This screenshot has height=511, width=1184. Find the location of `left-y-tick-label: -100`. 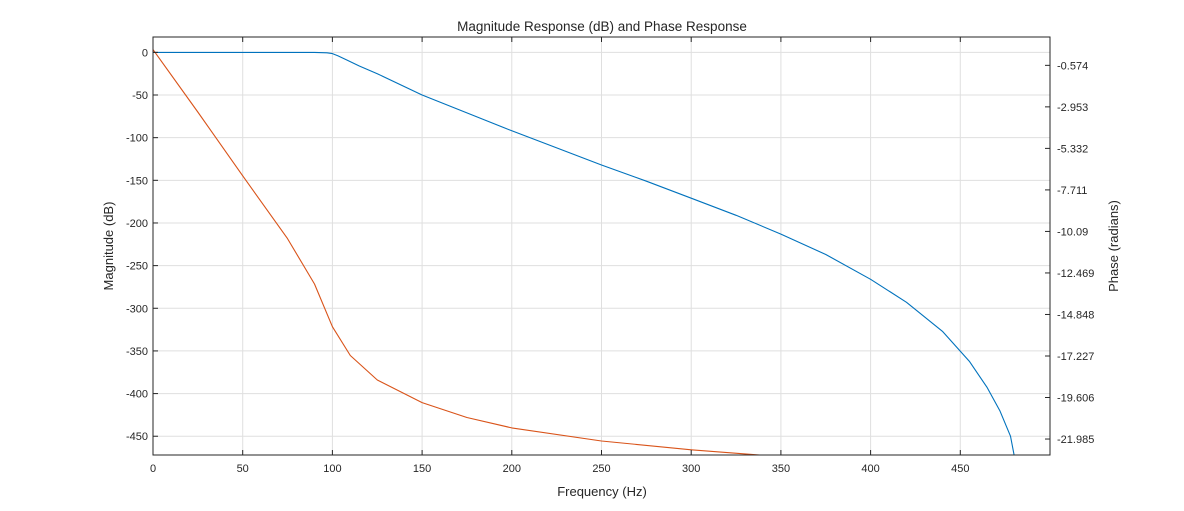

left-y-tick-label: -100 is located at coordinates (137, 139).